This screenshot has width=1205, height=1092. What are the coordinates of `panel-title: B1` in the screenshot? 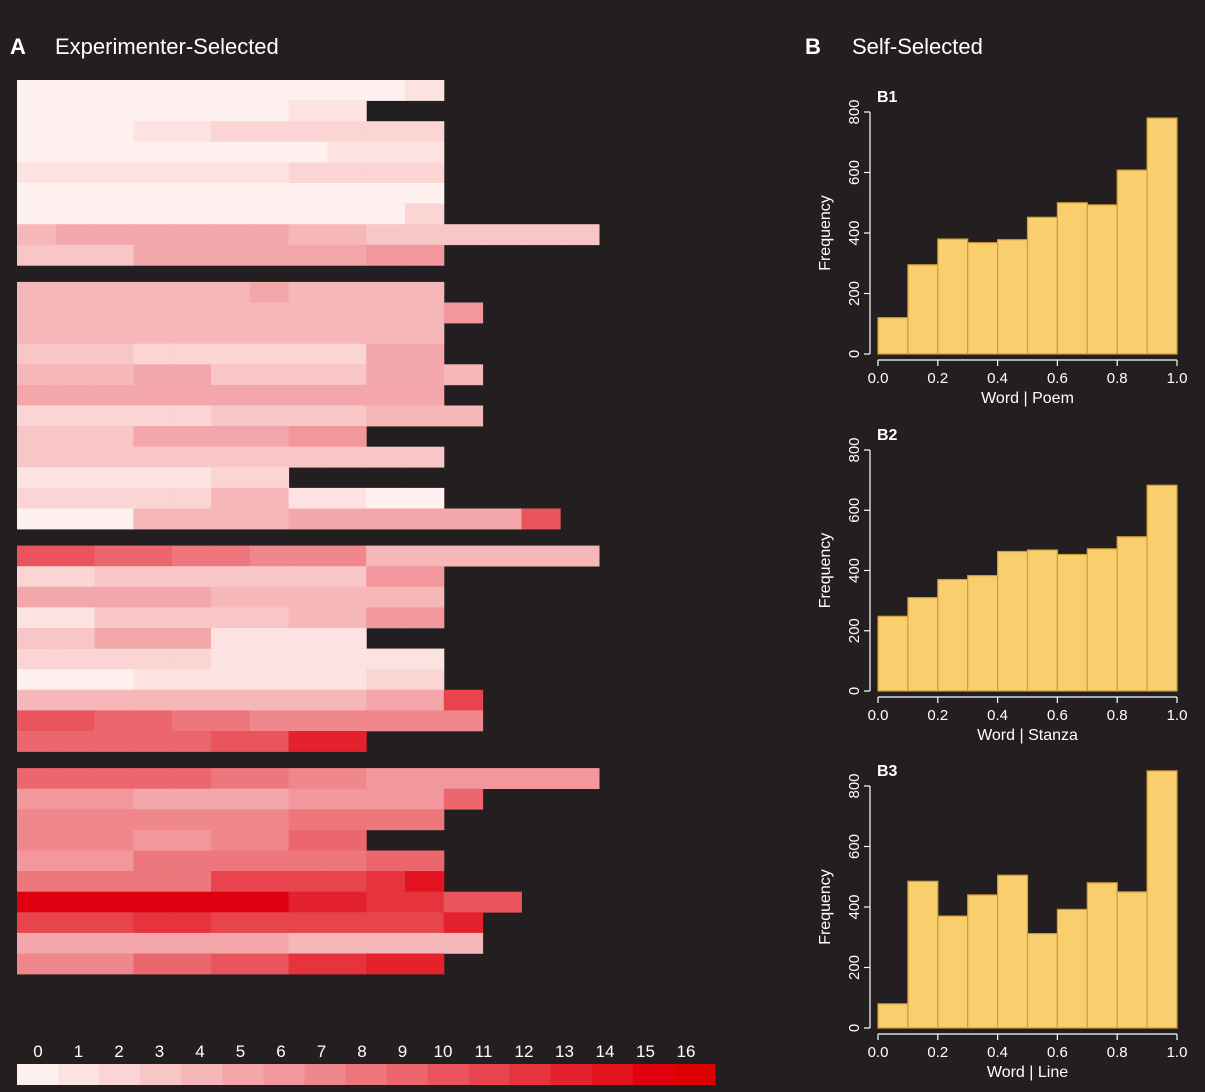 It's located at (887, 97).